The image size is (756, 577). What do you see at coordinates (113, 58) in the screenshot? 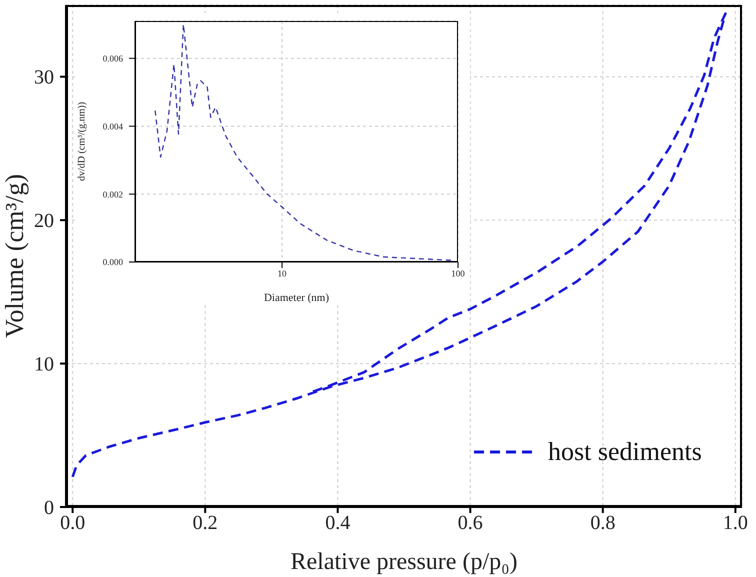
I see `y-tick-label: 0.006` at bounding box center [113, 58].